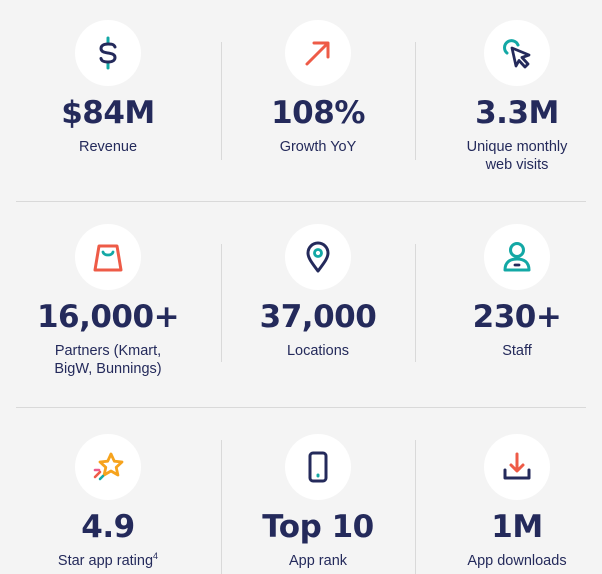 This screenshot has height=574, width=602. I want to click on rating-footnote: 4, so click(156, 556).